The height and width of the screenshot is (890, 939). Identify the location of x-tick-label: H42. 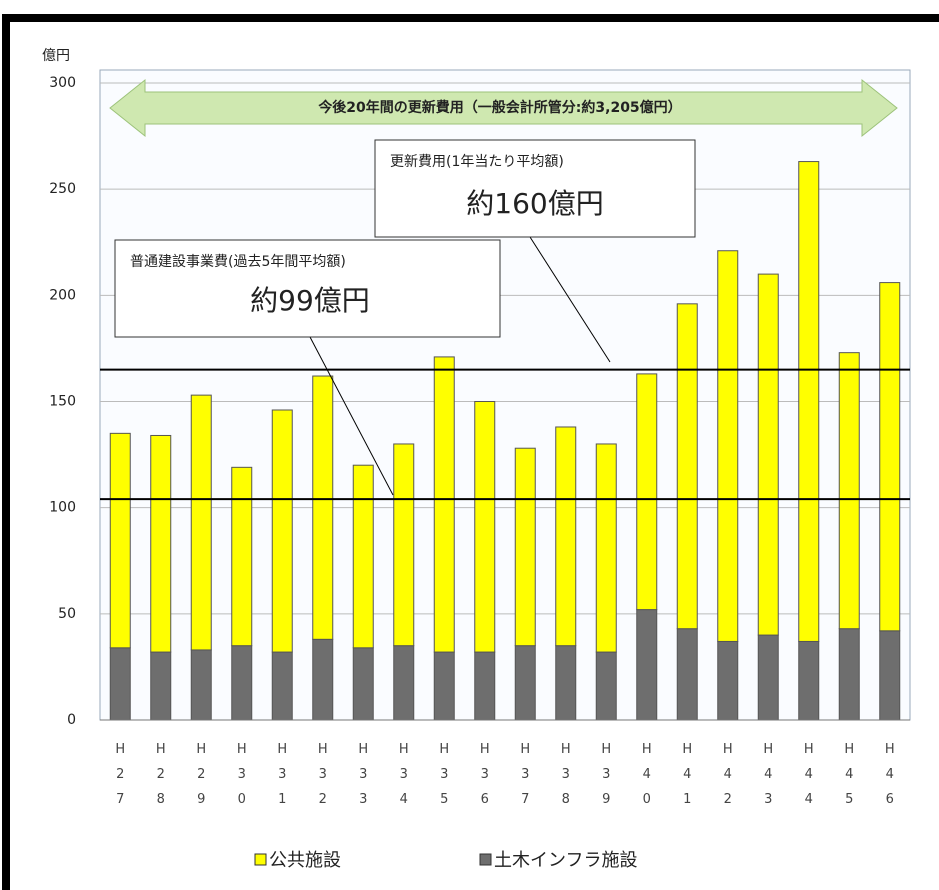
(727, 779).